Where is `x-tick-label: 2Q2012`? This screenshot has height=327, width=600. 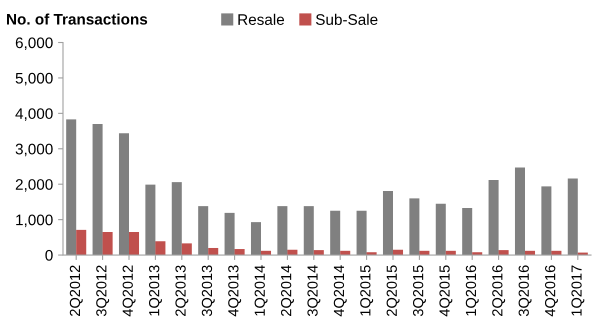 x-tick-label: 2Q2012 is located at coordinates (76, 291).